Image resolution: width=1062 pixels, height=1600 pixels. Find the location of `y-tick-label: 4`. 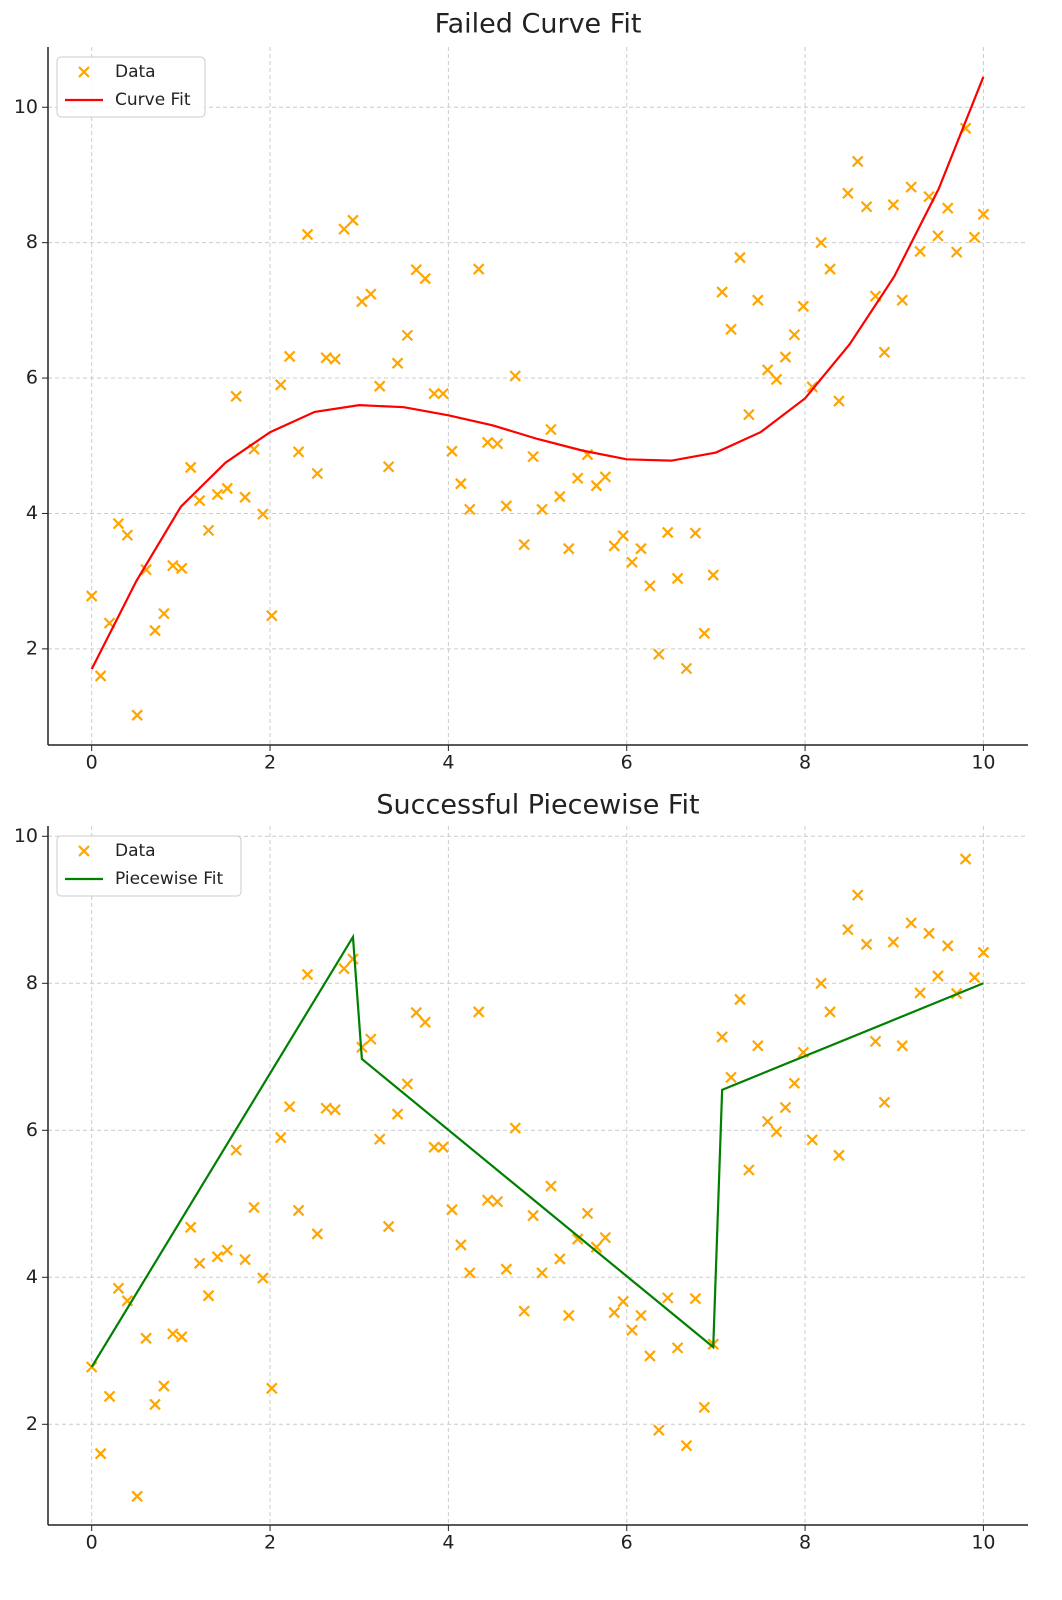

y-tick-label: 4 is located at coordinates (32, 1277).